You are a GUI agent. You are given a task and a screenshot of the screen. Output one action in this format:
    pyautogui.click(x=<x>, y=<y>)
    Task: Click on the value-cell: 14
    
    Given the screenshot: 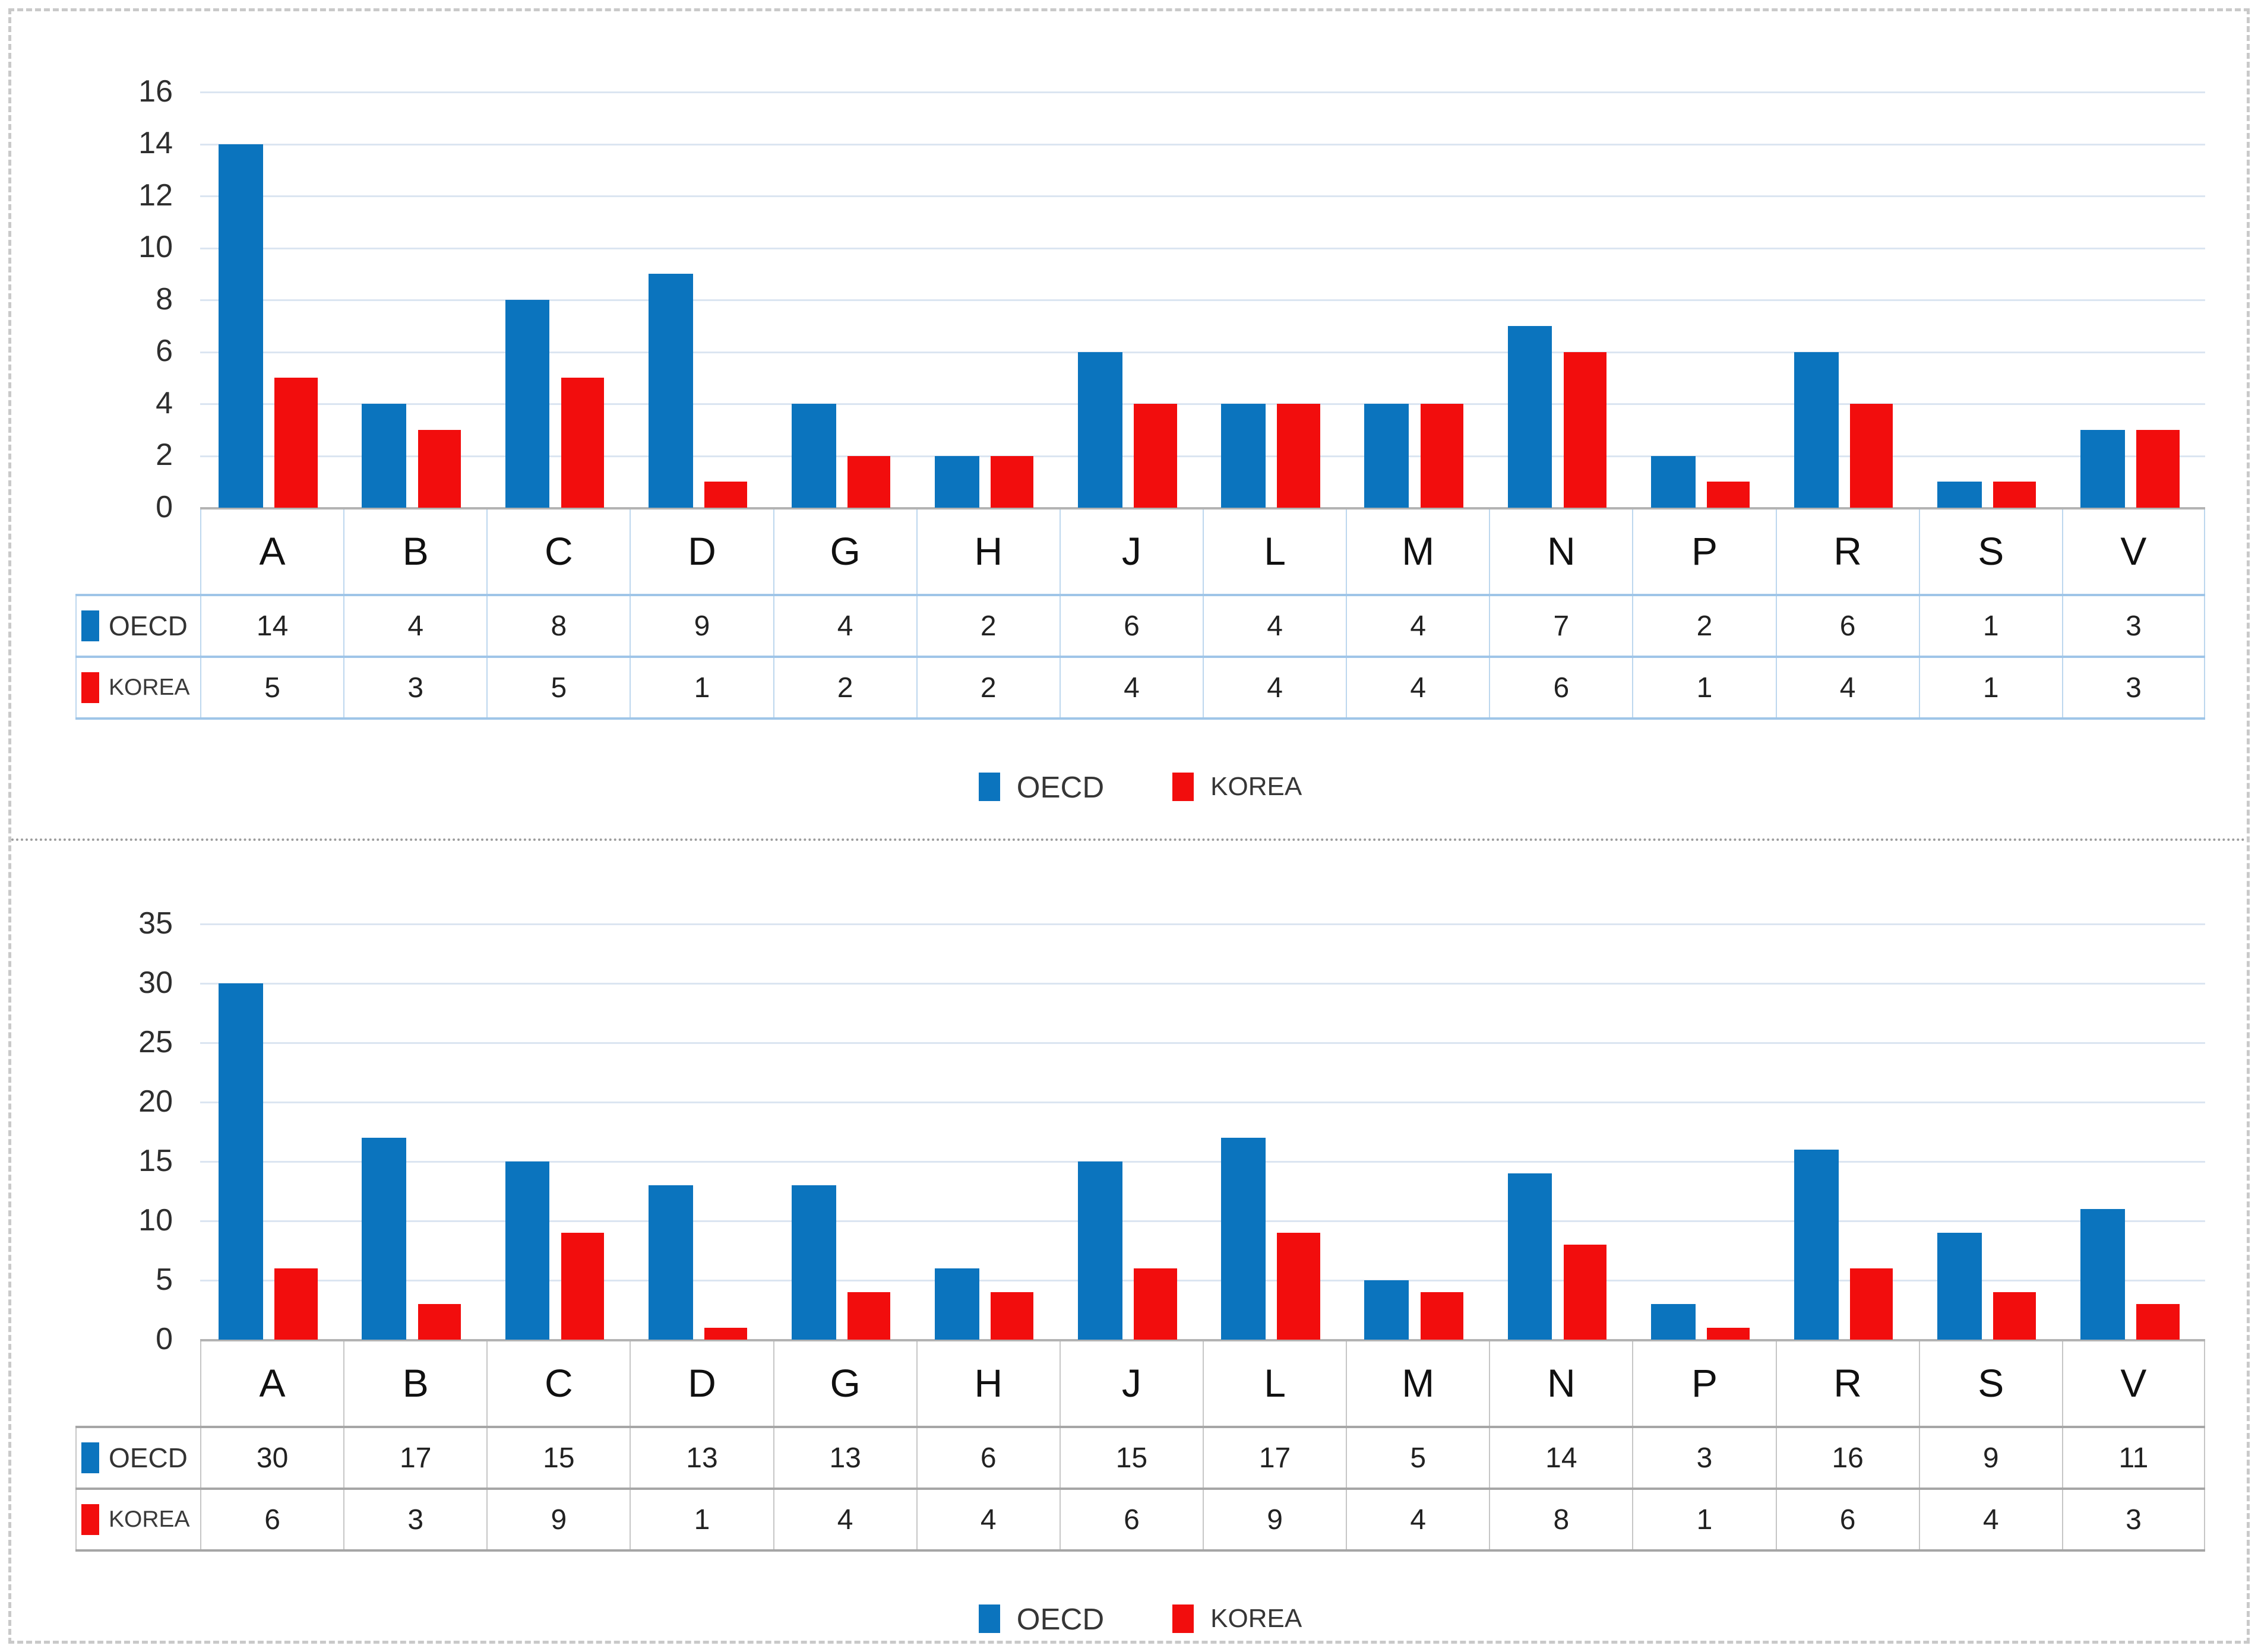 What is the action you would take?
    pyautogui.click(x=1560, y=1458)
    